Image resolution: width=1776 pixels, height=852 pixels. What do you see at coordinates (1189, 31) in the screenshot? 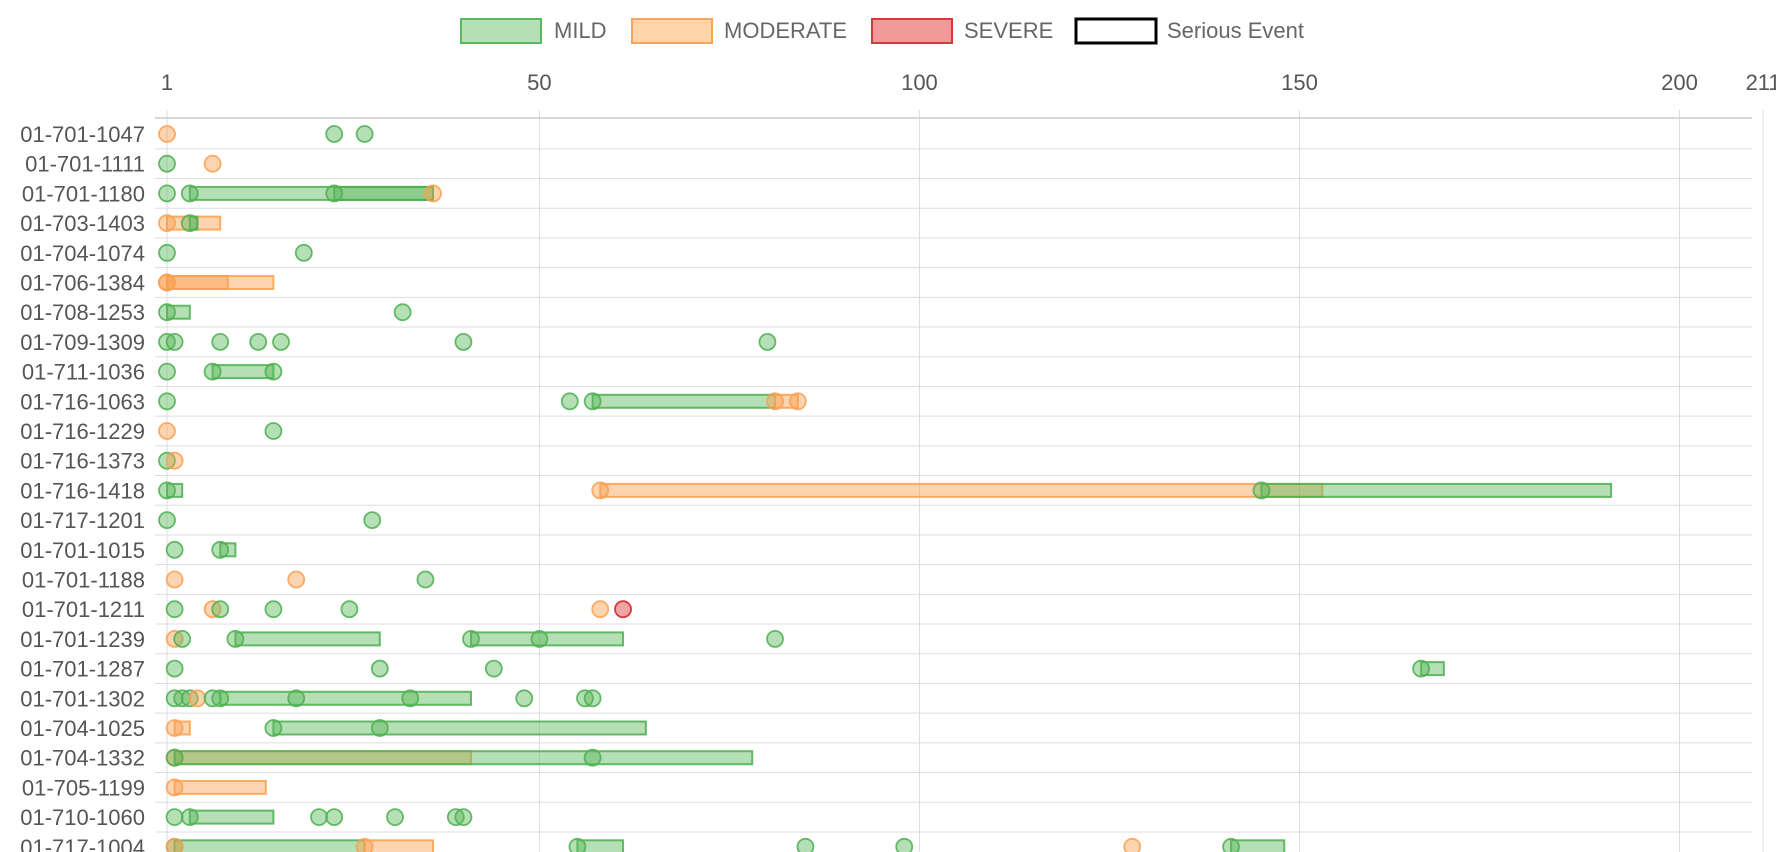
I see `legend-item-serious-event: Serious Event` at bounding box center [1189, 31].